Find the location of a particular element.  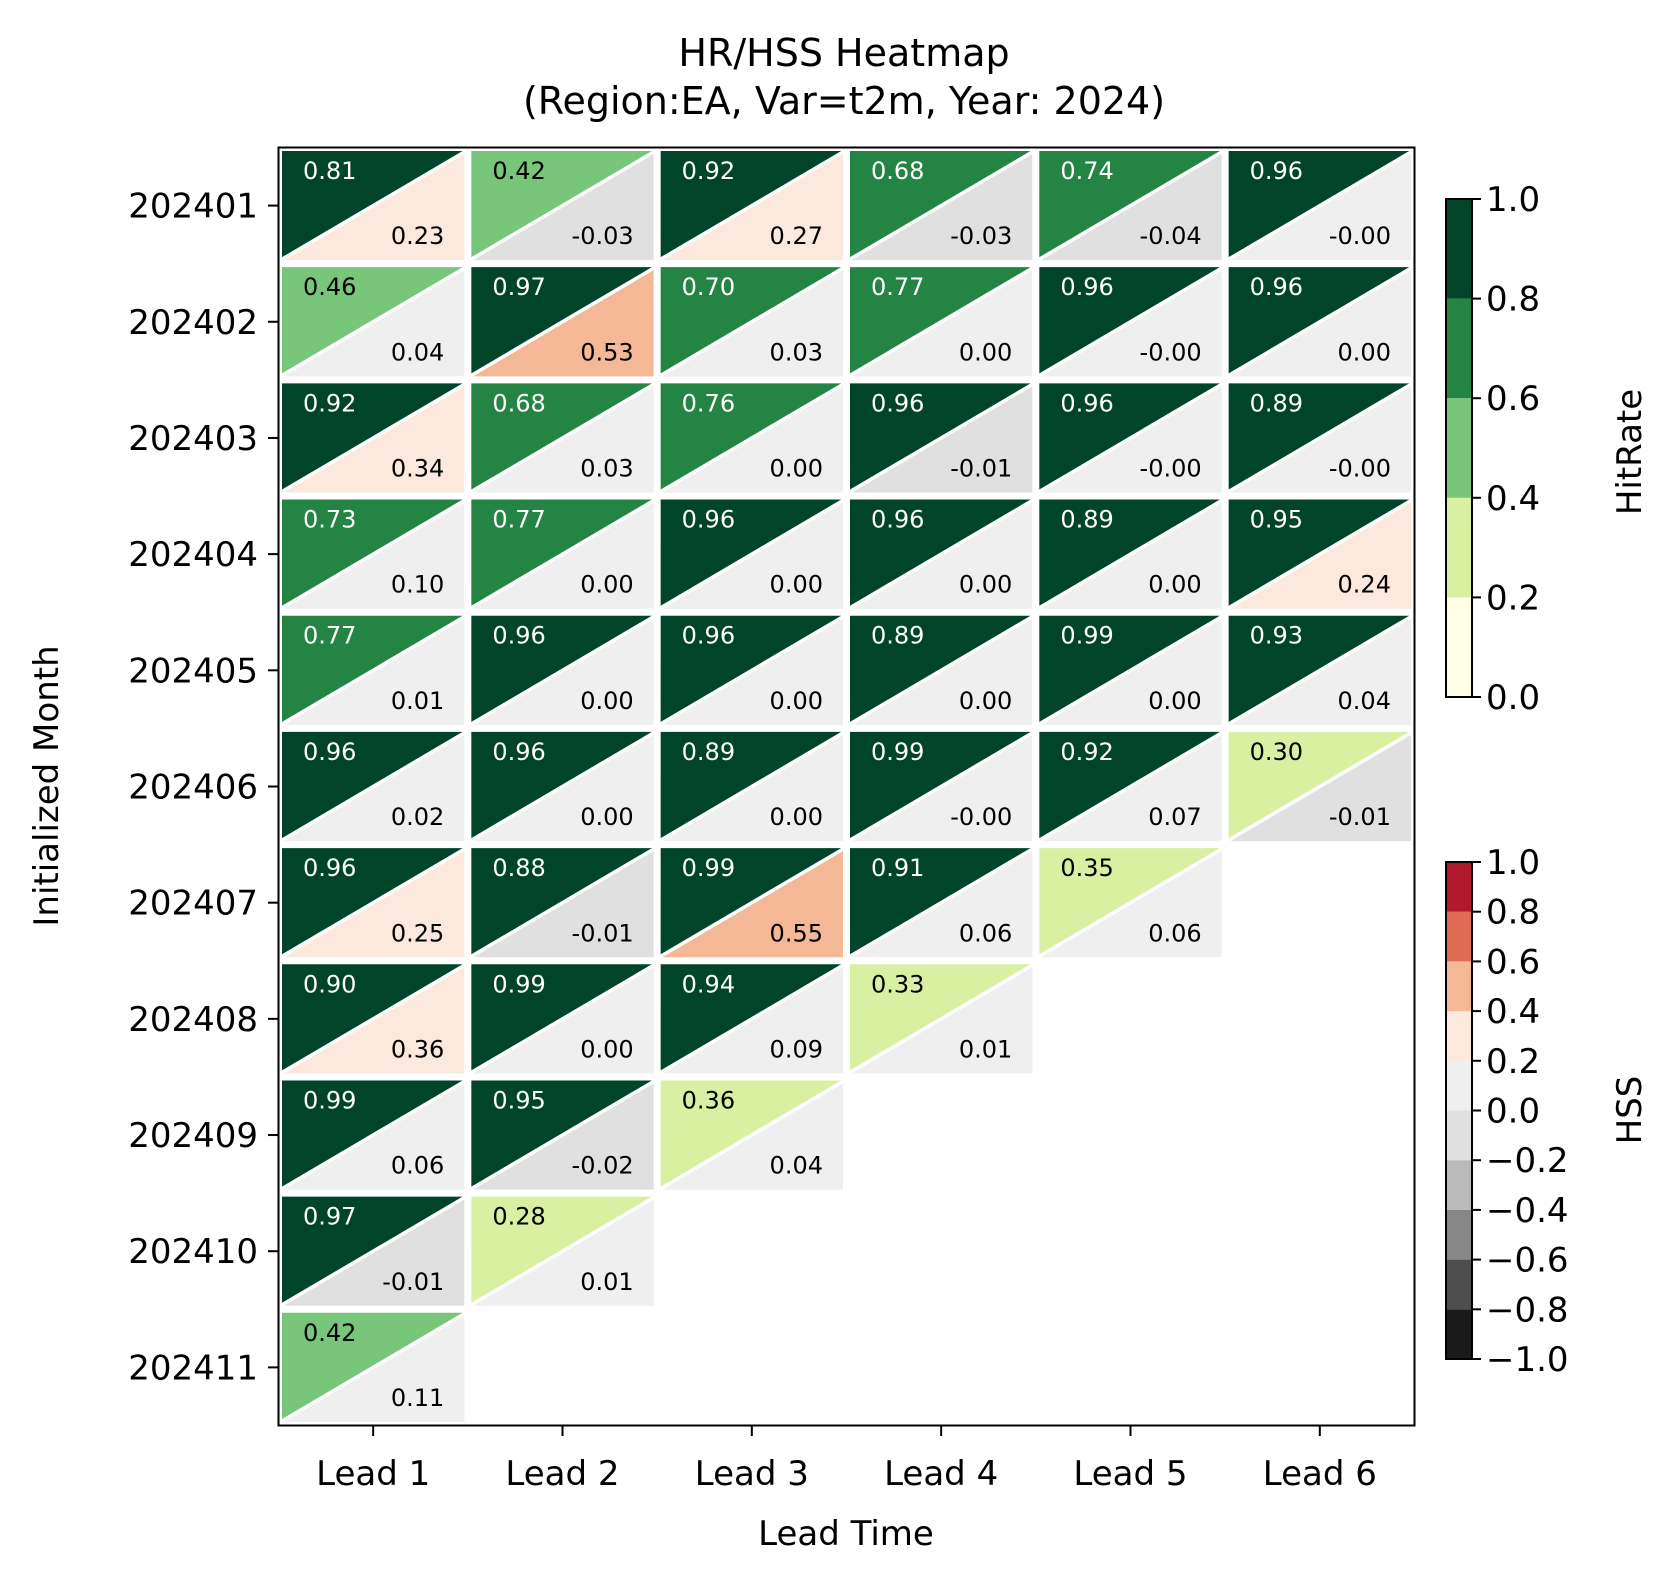

hitrate-value-label: 0.74 is located at coordinates (1086, 171).